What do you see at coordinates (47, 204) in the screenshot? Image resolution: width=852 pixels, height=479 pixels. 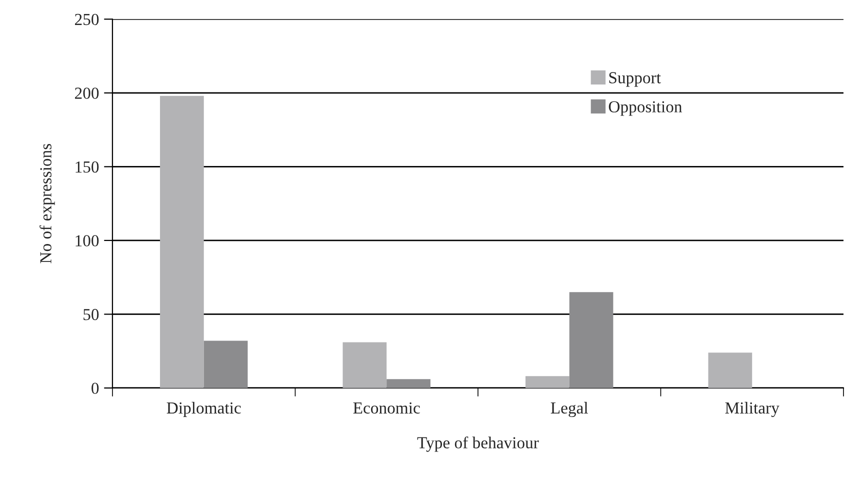 I see `y-axis-title: No of expressions` at bounding box center [47, 204].